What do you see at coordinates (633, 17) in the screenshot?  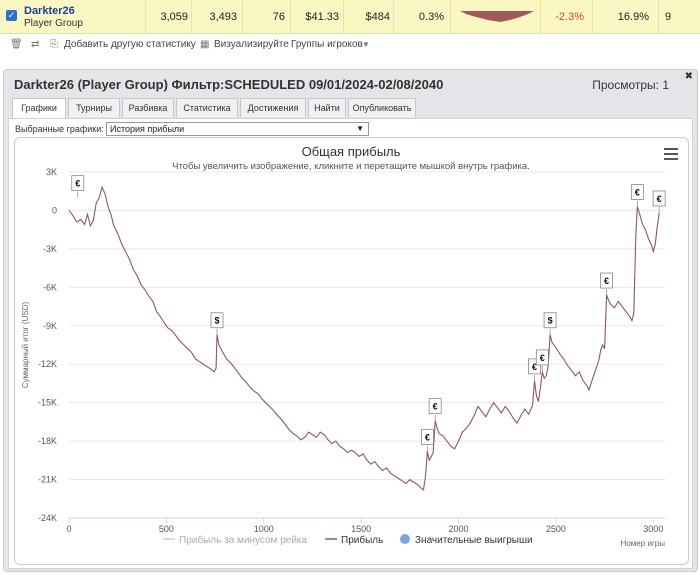 I see `row-cell-8: 16.9%` at bounding box center [633, 17].